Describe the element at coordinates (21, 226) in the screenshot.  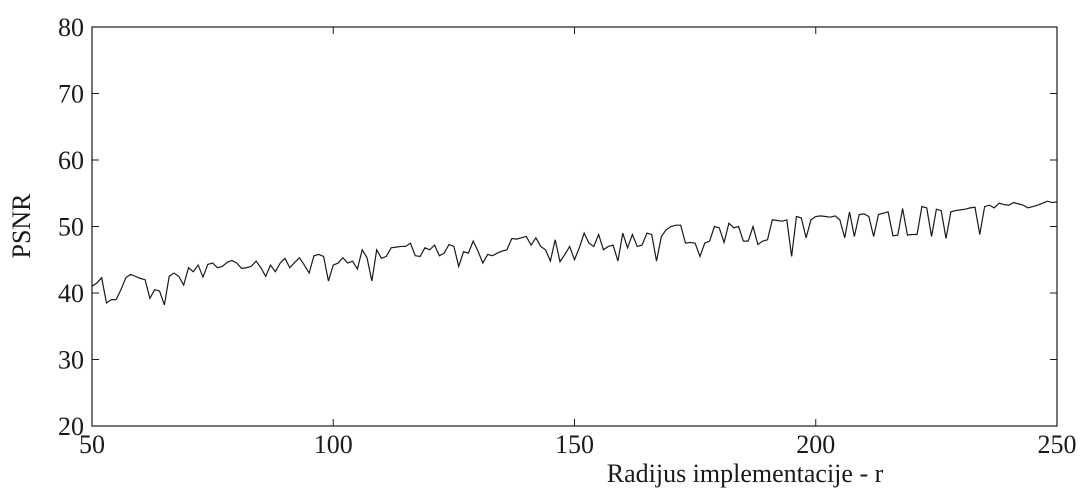
I see `y-axis-label: PSNR` at that location.